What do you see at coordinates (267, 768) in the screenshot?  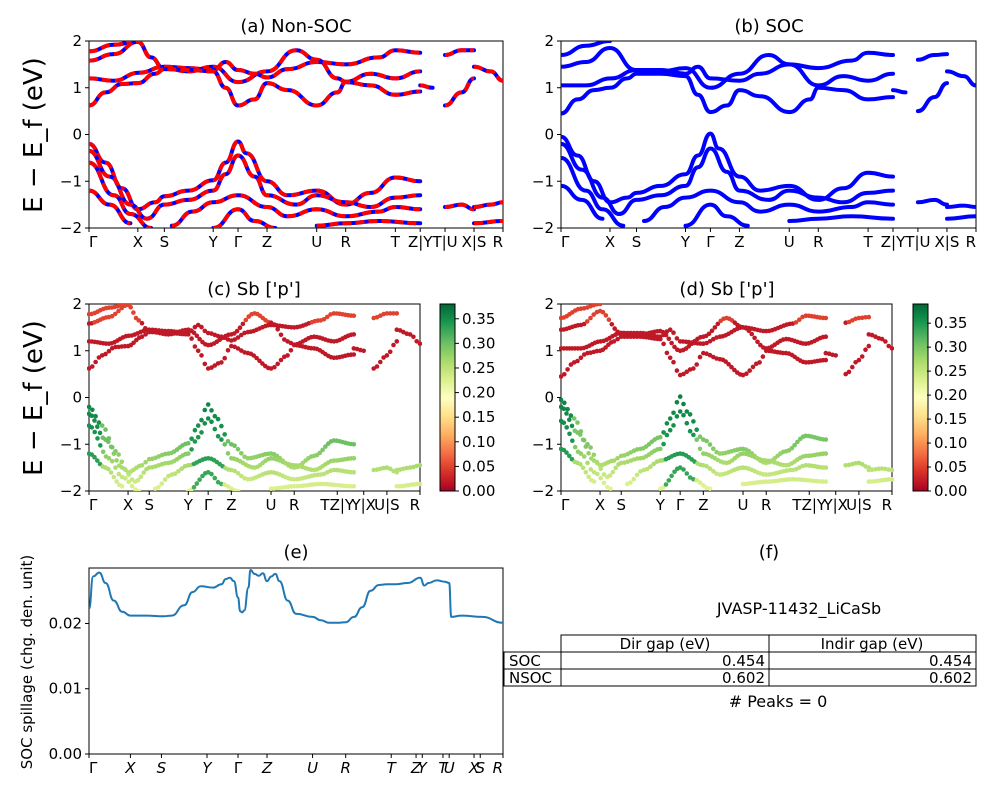 I see `panel-e-xtick-label: Z` at bounding box center [267, 768].